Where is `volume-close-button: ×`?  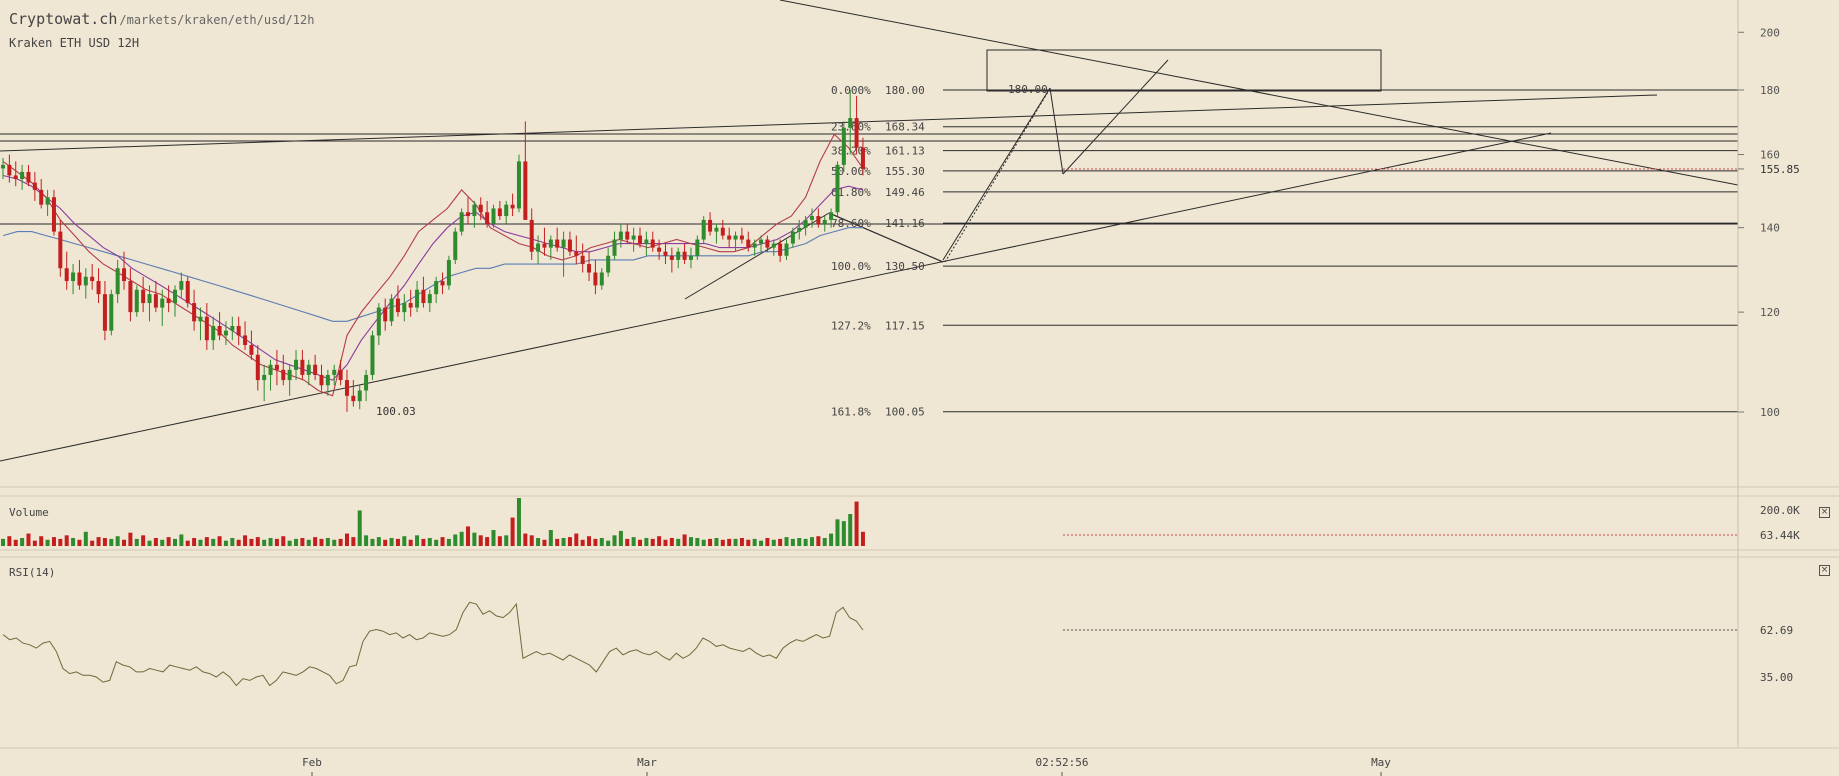
volume-close-button: × is located at coordinates (1824, 512).